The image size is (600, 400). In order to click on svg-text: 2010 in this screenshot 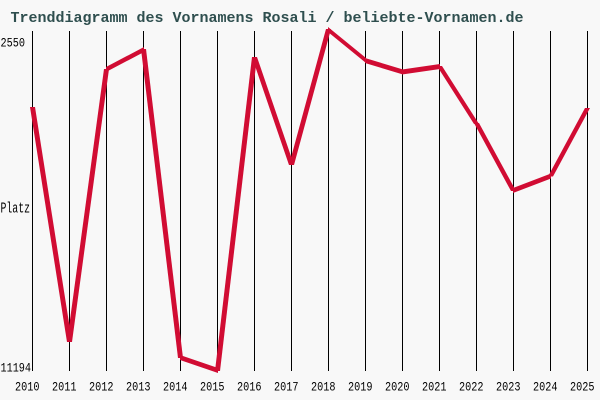, I will do `click(27, 387)`.